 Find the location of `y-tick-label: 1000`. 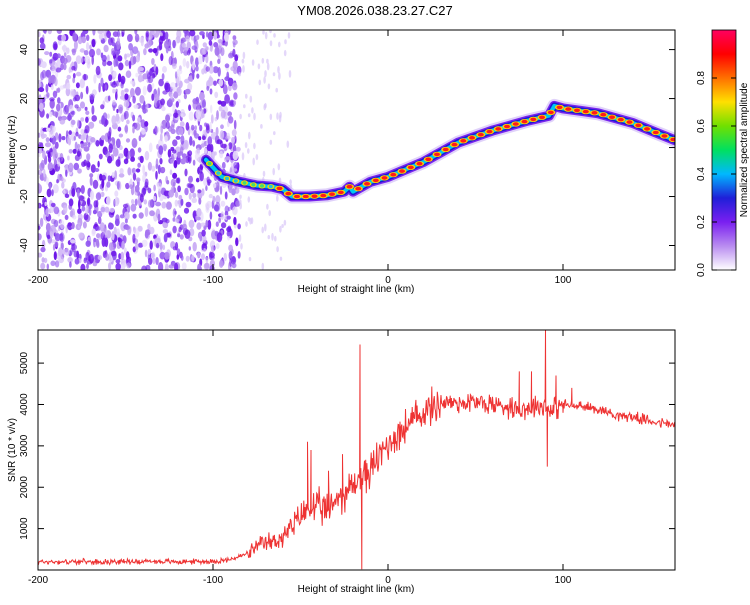

y-tick-label: 1000 is located at coordinates (24, 528).